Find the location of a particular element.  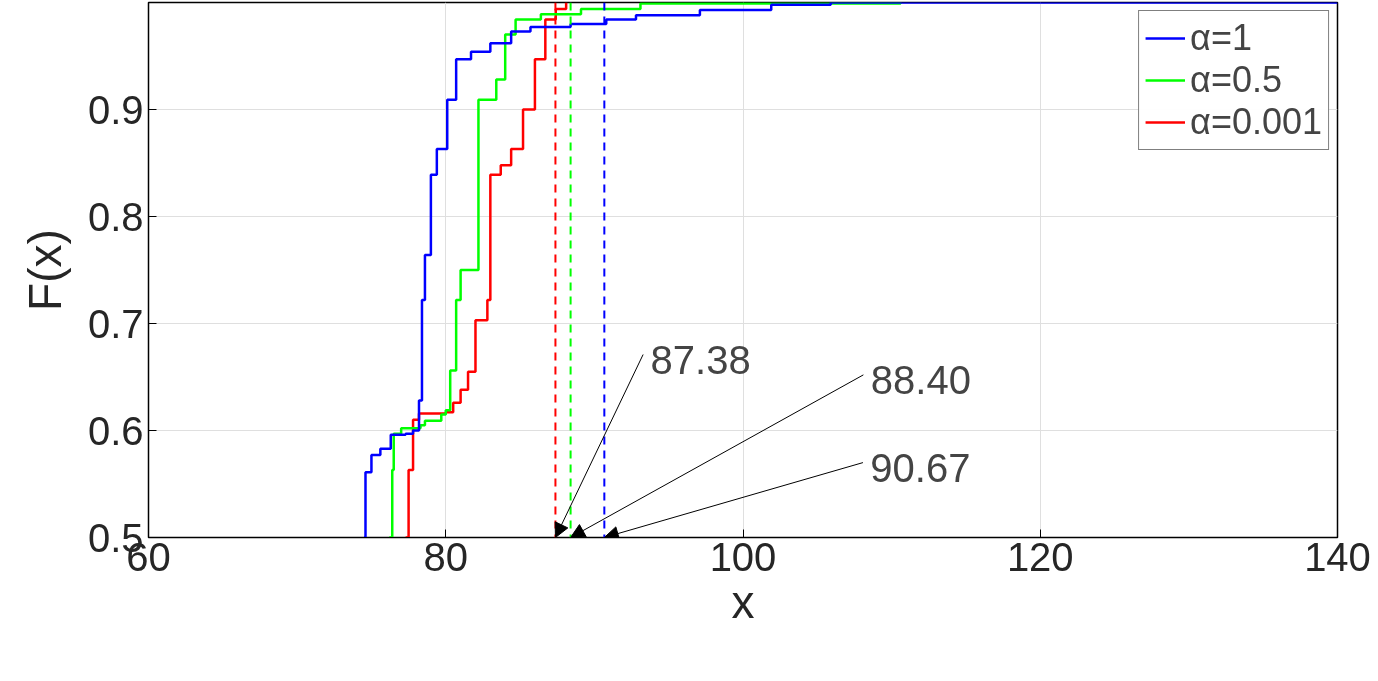

y-tick-label: 0.7 is located at coordinates (115, 323).